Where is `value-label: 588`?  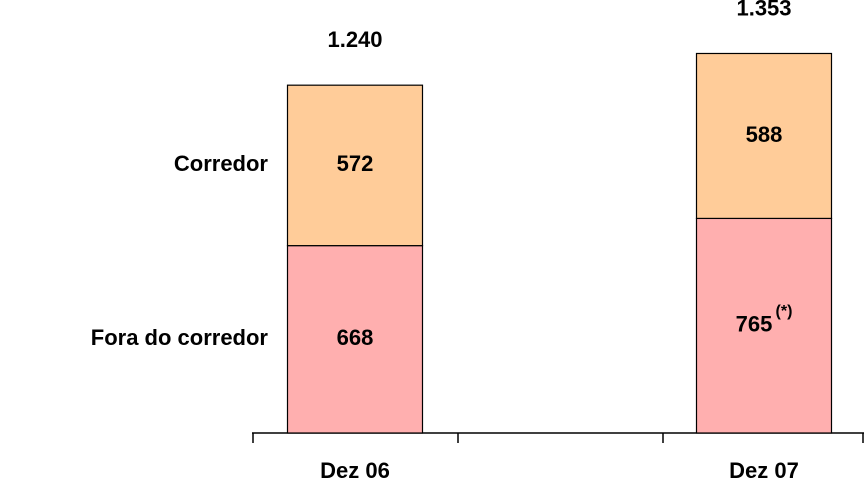 value-label: 588 is located at coordinates (764, 134).